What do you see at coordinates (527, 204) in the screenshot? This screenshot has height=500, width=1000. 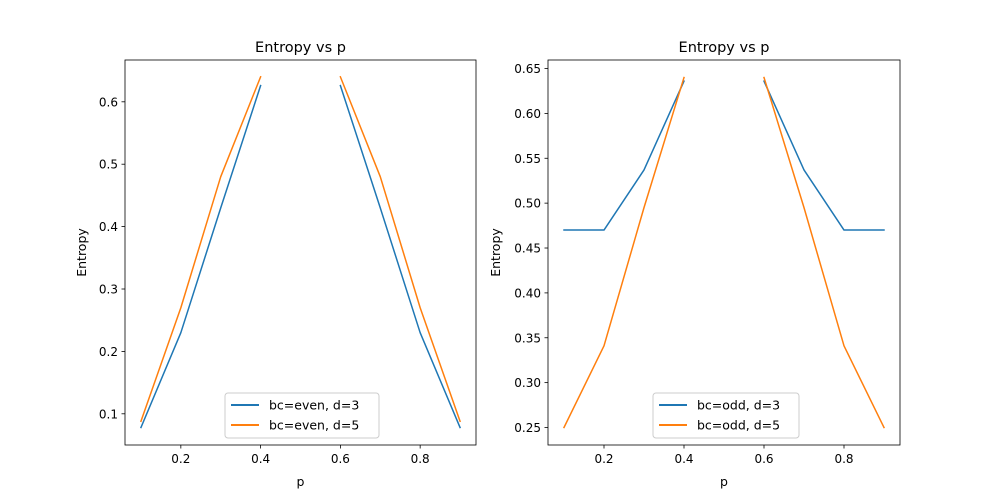 I see `y-tick-label: 0.50` at bounding box center [527, 204].